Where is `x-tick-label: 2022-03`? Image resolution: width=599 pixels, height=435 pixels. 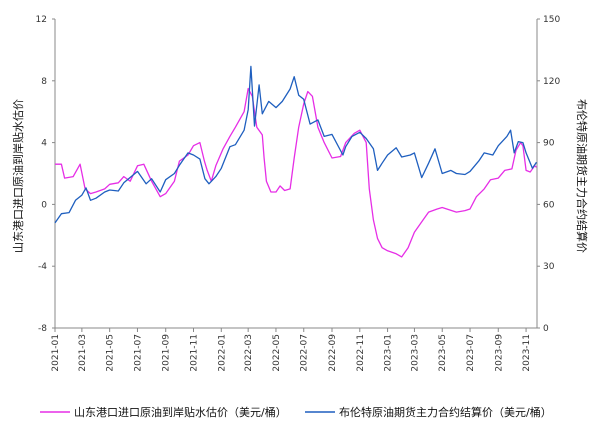 x-tick-label: 2022-03 is located at coordinates (249, 353).